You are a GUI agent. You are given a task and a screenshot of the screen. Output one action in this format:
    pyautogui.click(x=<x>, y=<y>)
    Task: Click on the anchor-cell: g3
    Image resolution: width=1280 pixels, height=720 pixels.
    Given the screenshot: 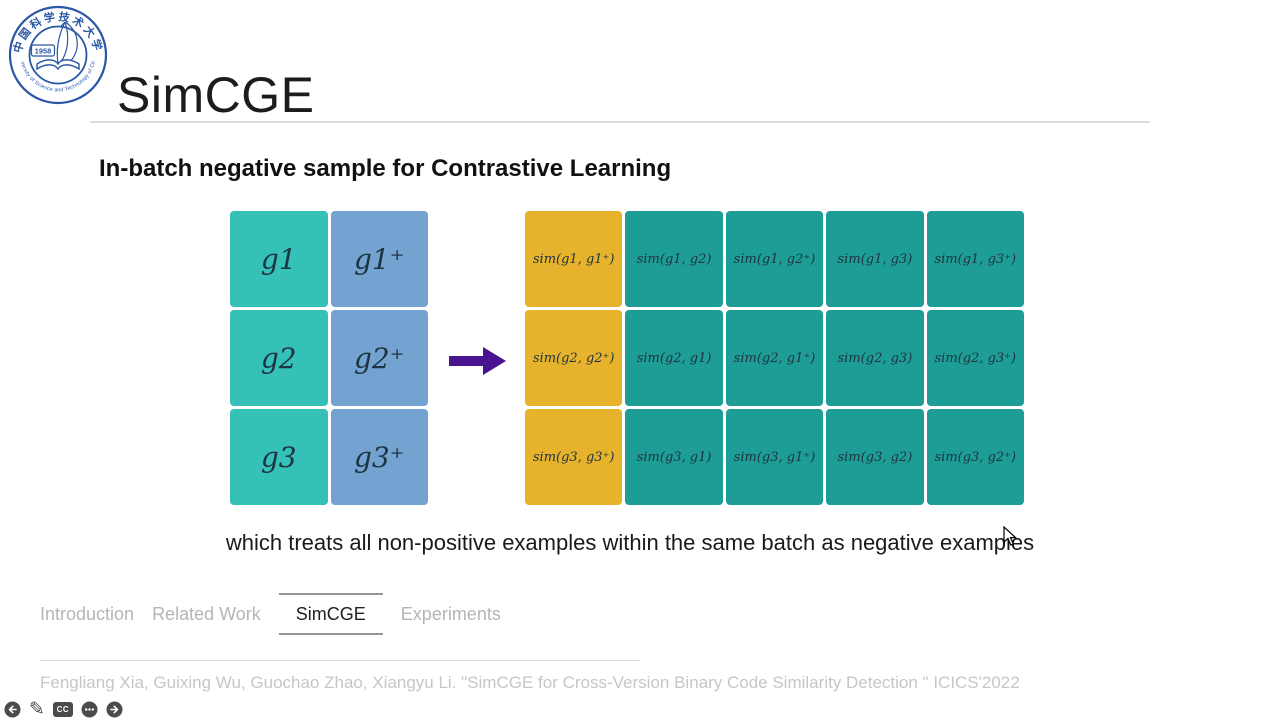 What is the action you would take?
    pyautogui.click(x=279, y=457)
    